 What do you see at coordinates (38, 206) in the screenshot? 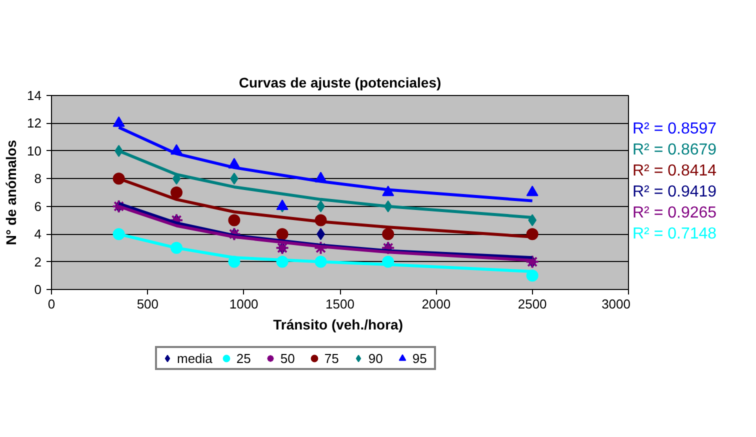
I see `y-tick-label: 6` at bounding box center [38, 206].